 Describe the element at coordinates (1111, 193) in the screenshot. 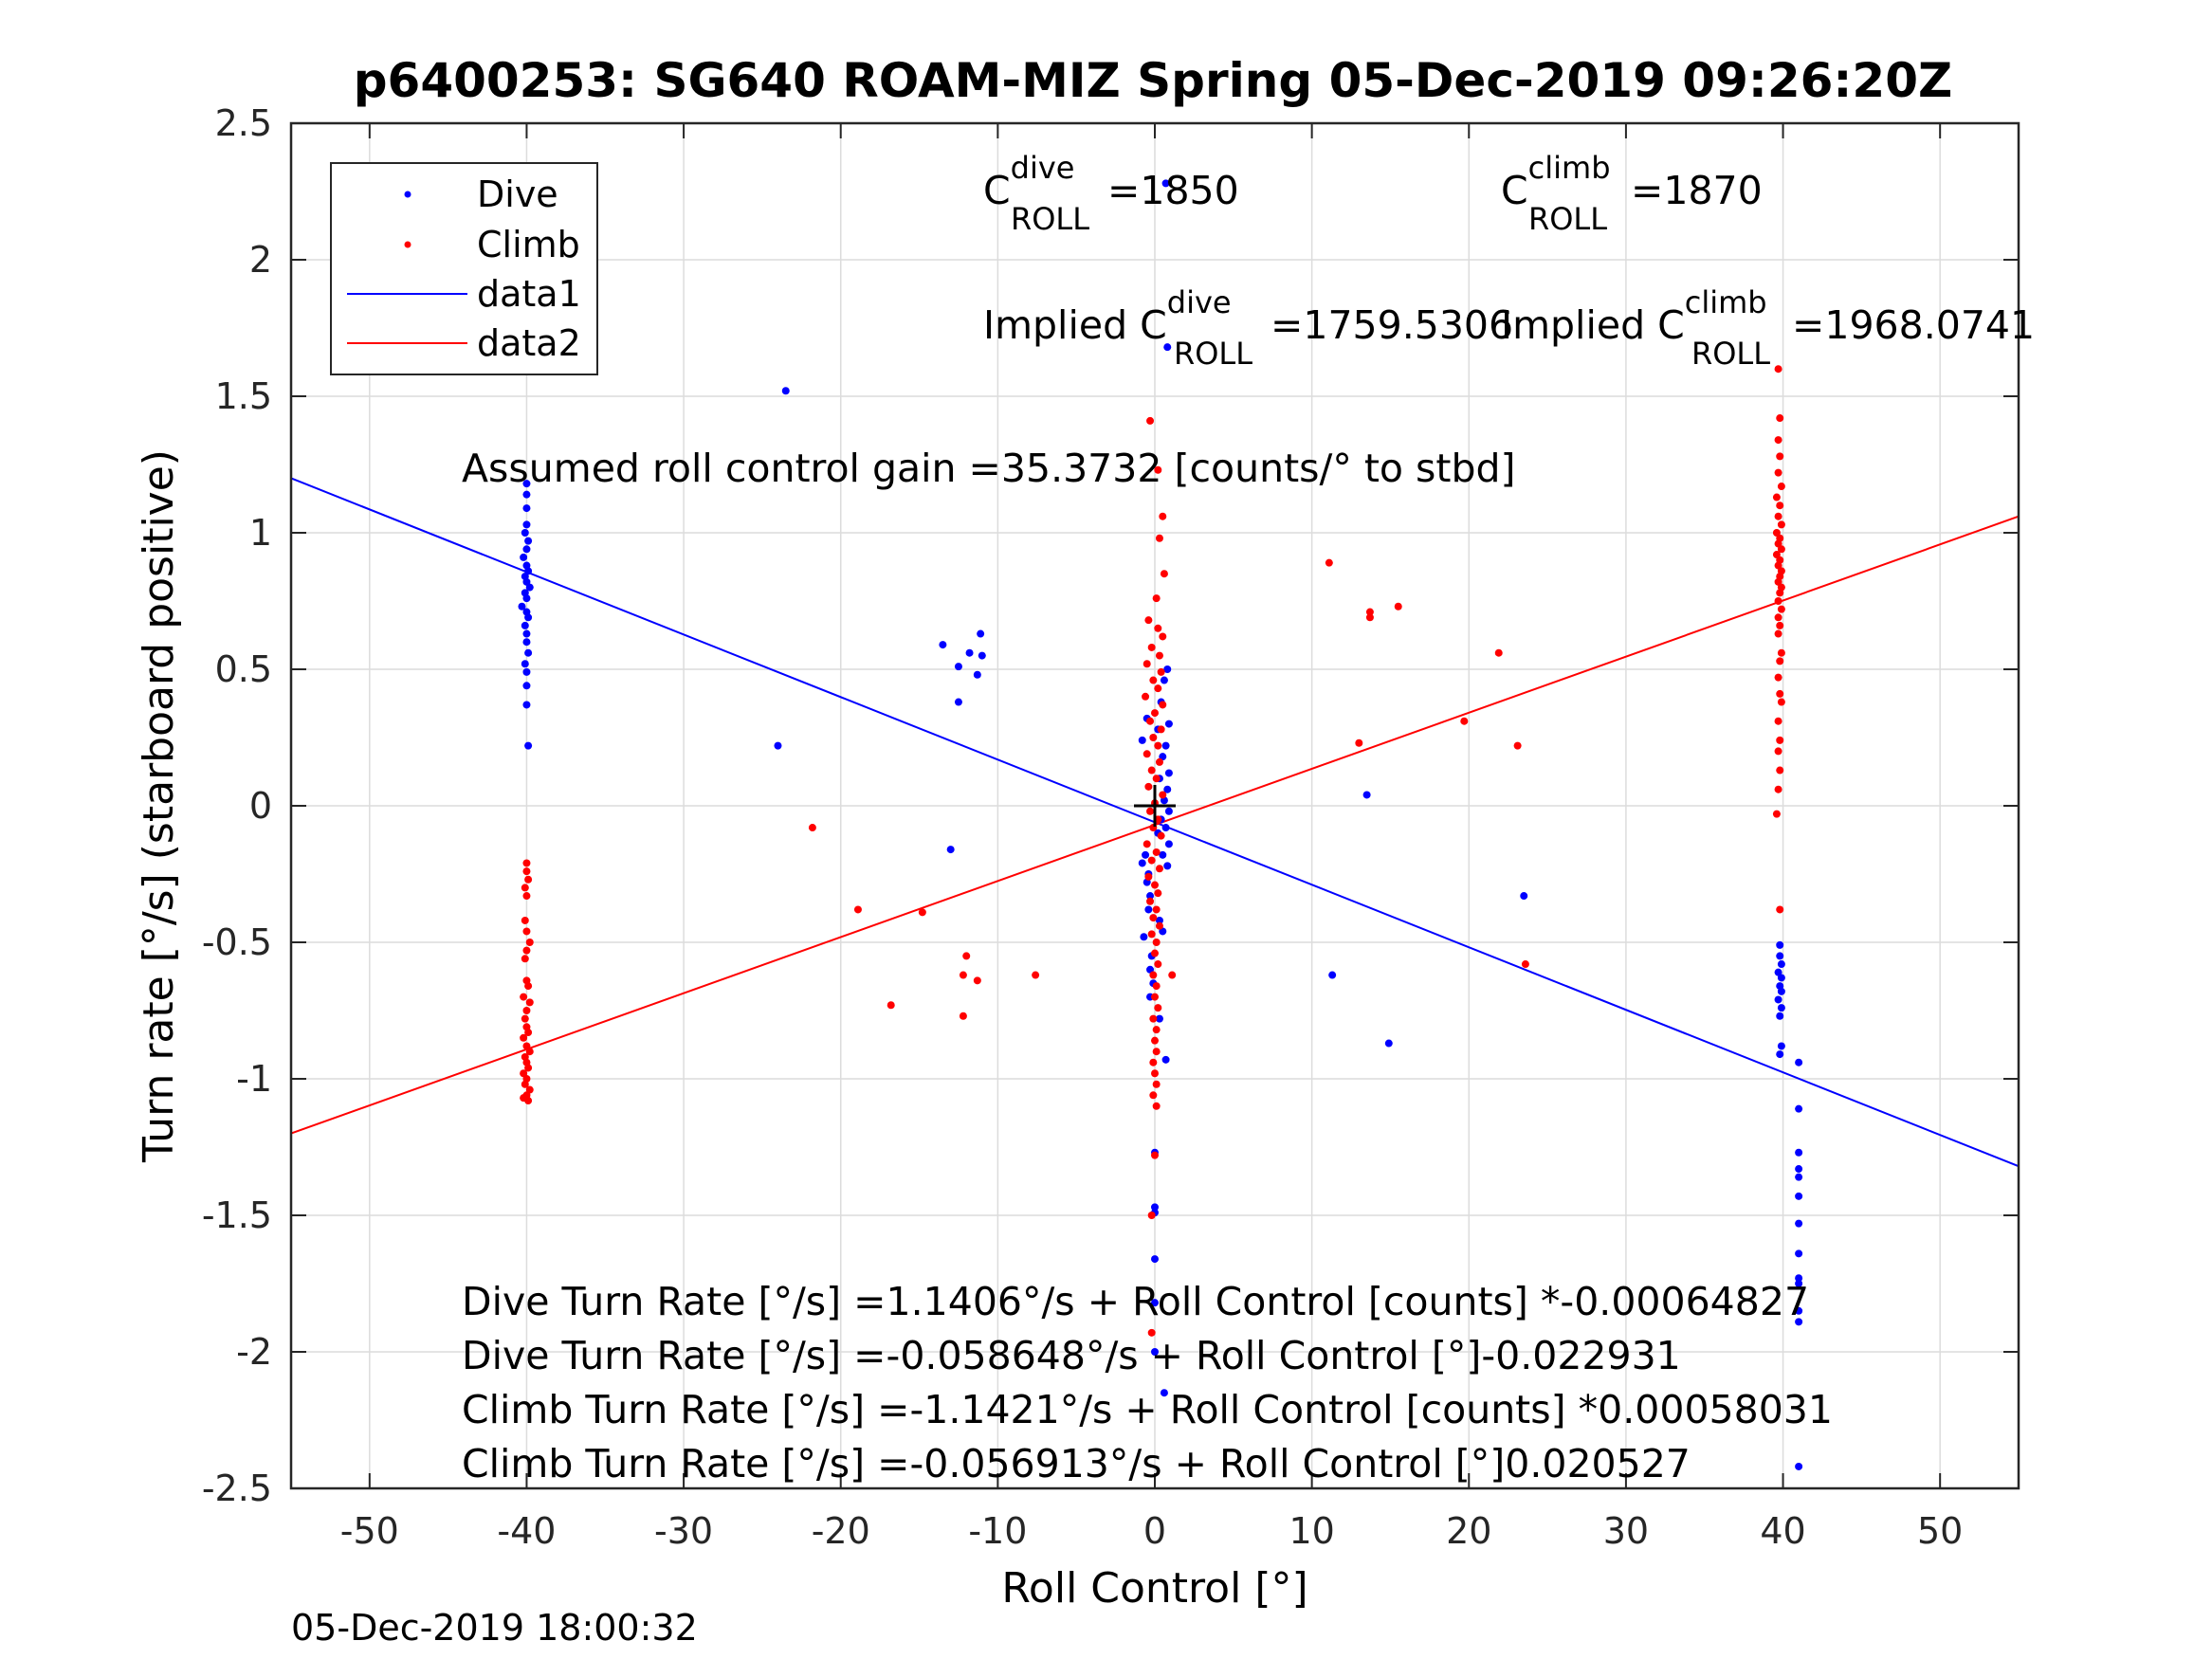

I see `c-dive-annotation: Cdive ROLL=1850` at that location.